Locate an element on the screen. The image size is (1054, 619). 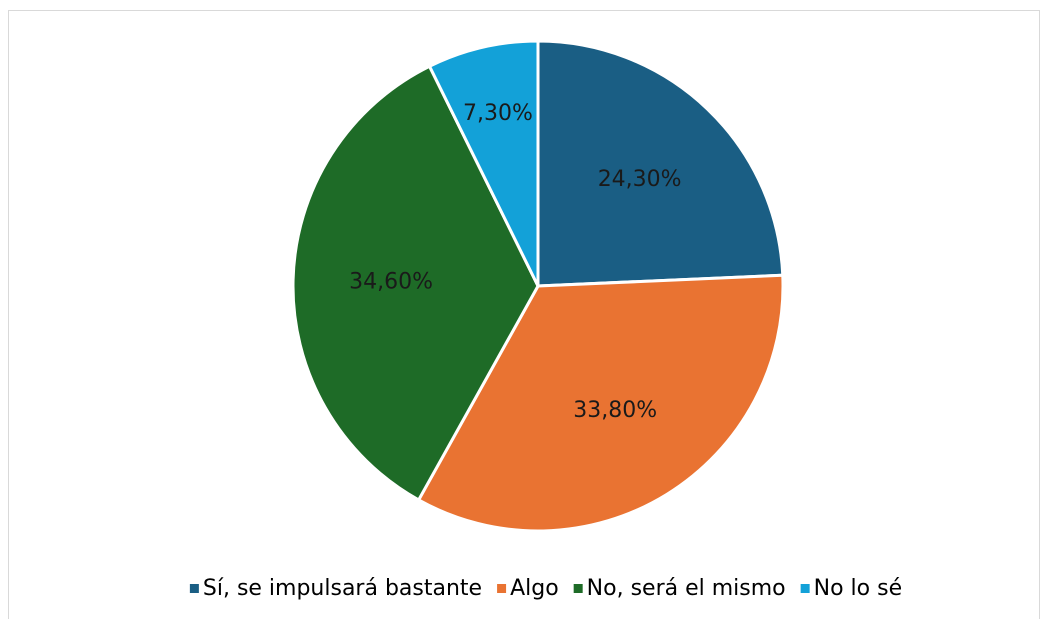
legend-label: Algo is located at coordinates (534, 588).